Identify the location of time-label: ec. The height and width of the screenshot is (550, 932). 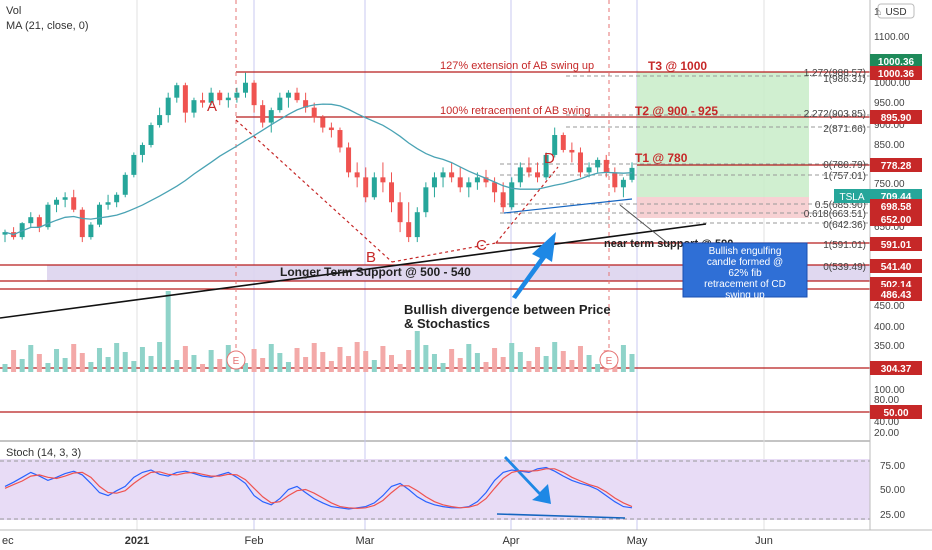
(8, 541).